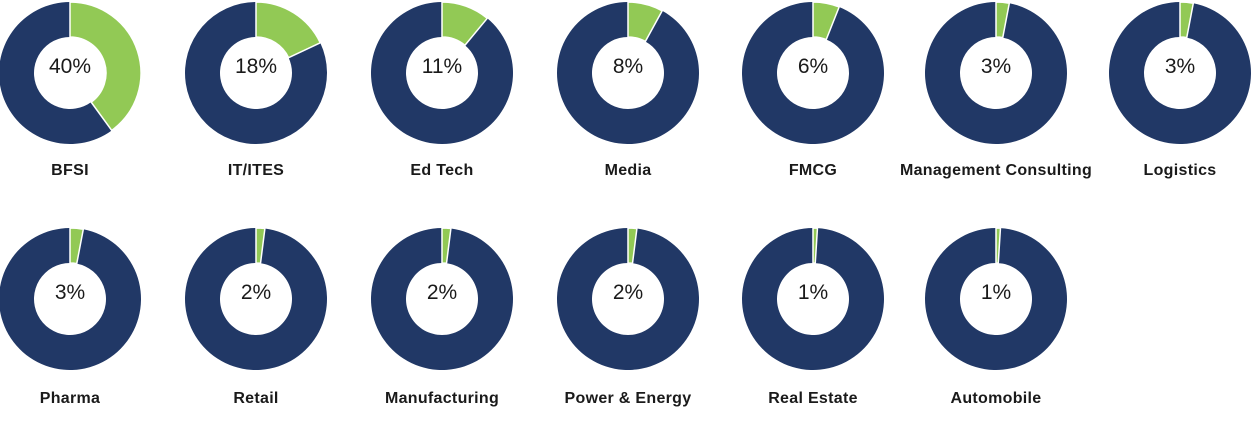  I want to click on donut-chart-management-consulting, so click(996, 73).